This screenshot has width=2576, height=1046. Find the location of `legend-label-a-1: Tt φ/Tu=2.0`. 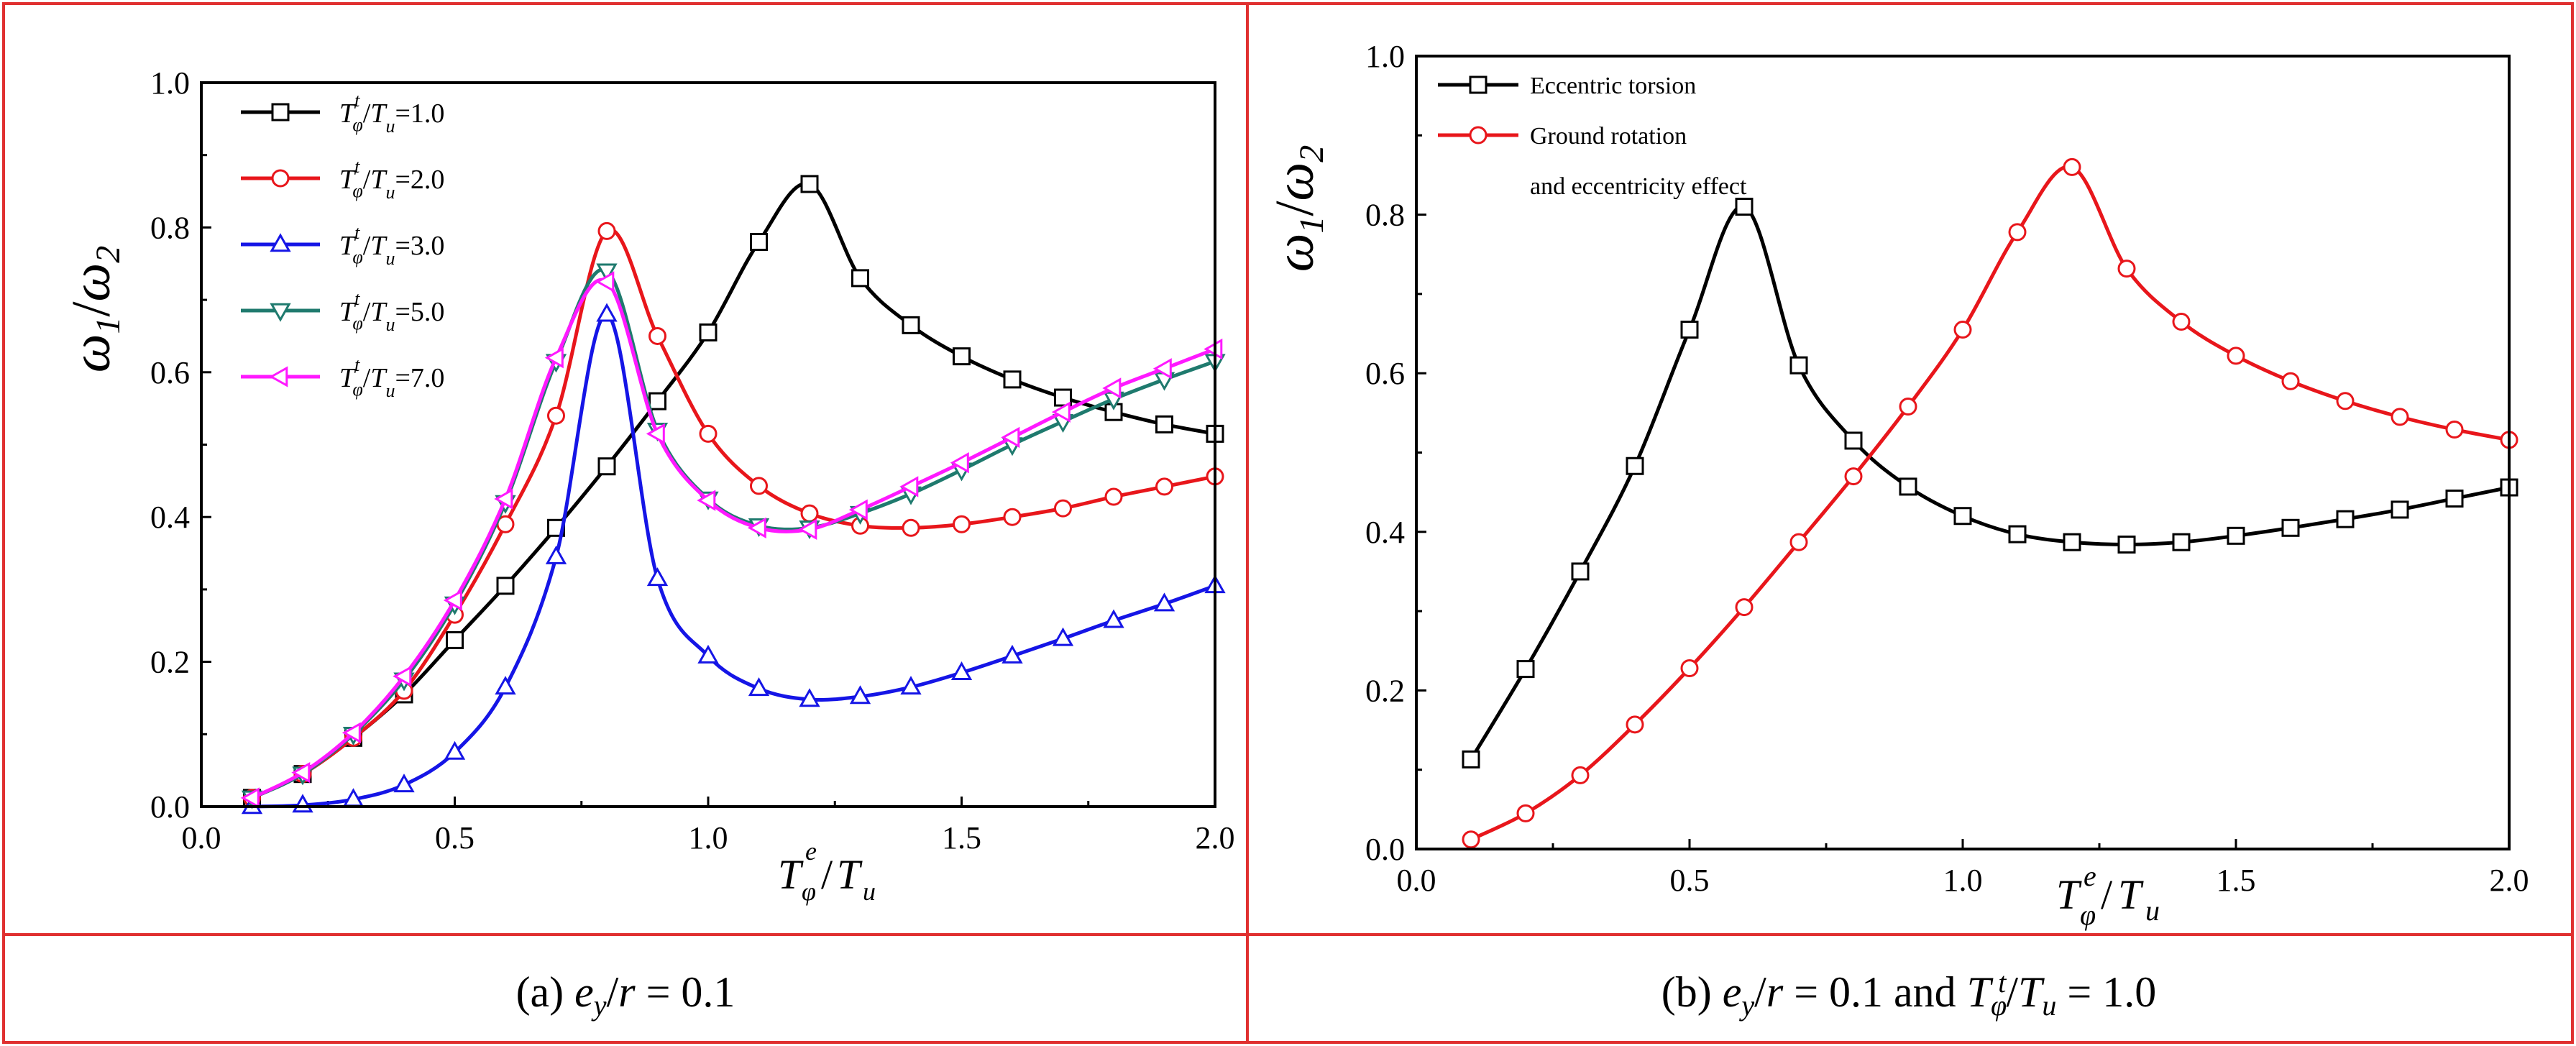

legend-label-a-1: Tt φ/Tu=2.0 is located at coordinates (391, 179).